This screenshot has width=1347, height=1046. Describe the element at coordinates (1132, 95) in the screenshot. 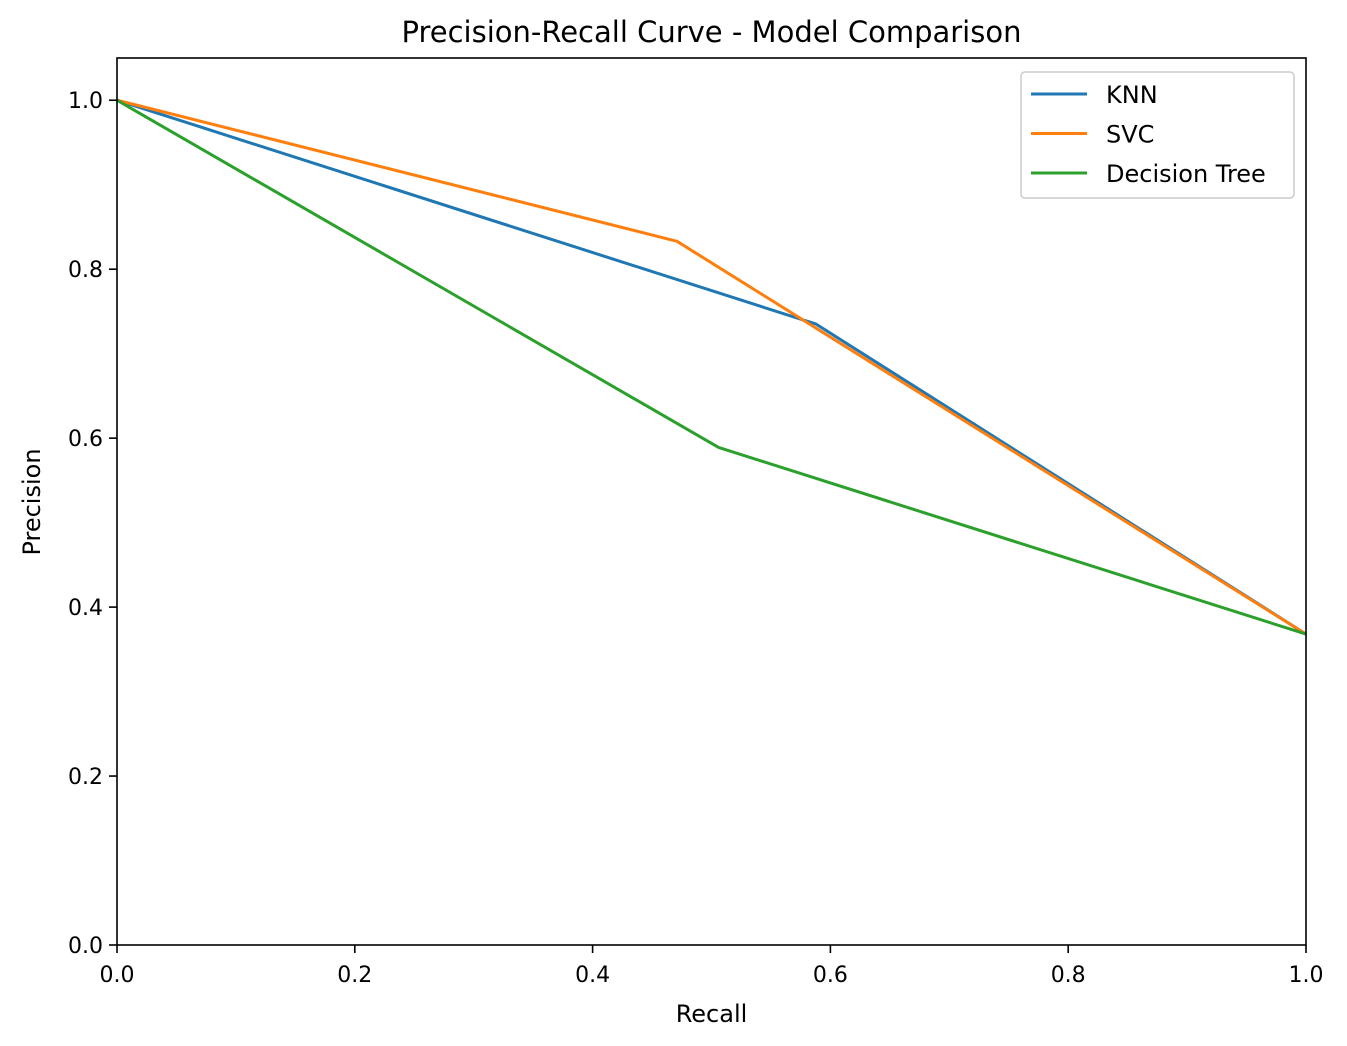

I see `legend-label: KNN` at that location.